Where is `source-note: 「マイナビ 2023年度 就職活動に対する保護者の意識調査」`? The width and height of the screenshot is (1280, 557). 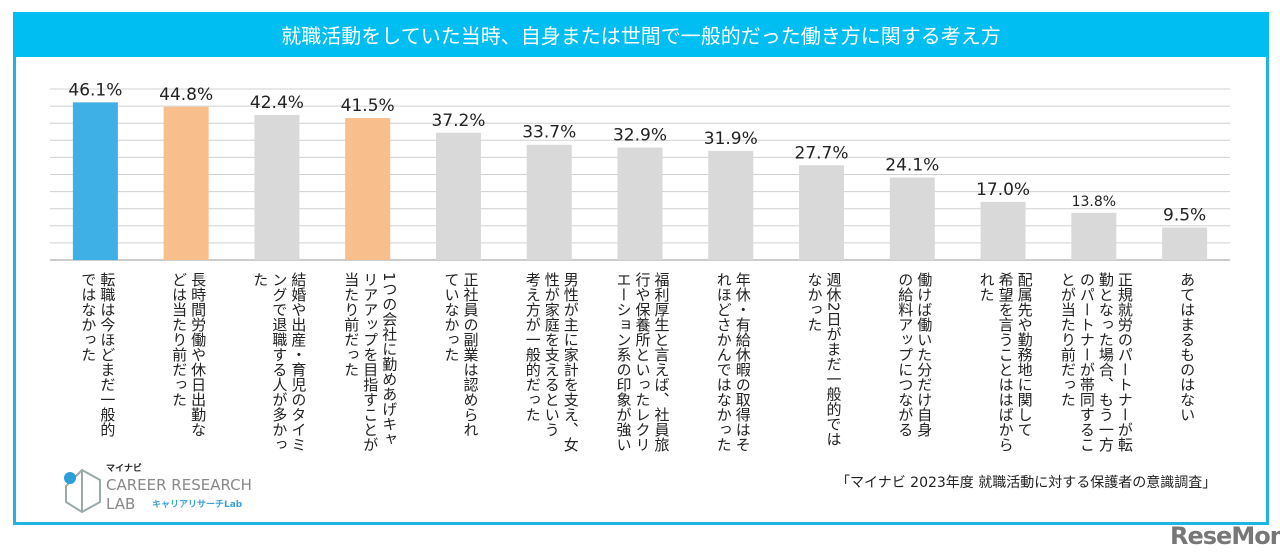 source-note: 「マイナビ 2023年度 就職活動に対する保護者の意識調査」 is located at coordinates (1026, 483).